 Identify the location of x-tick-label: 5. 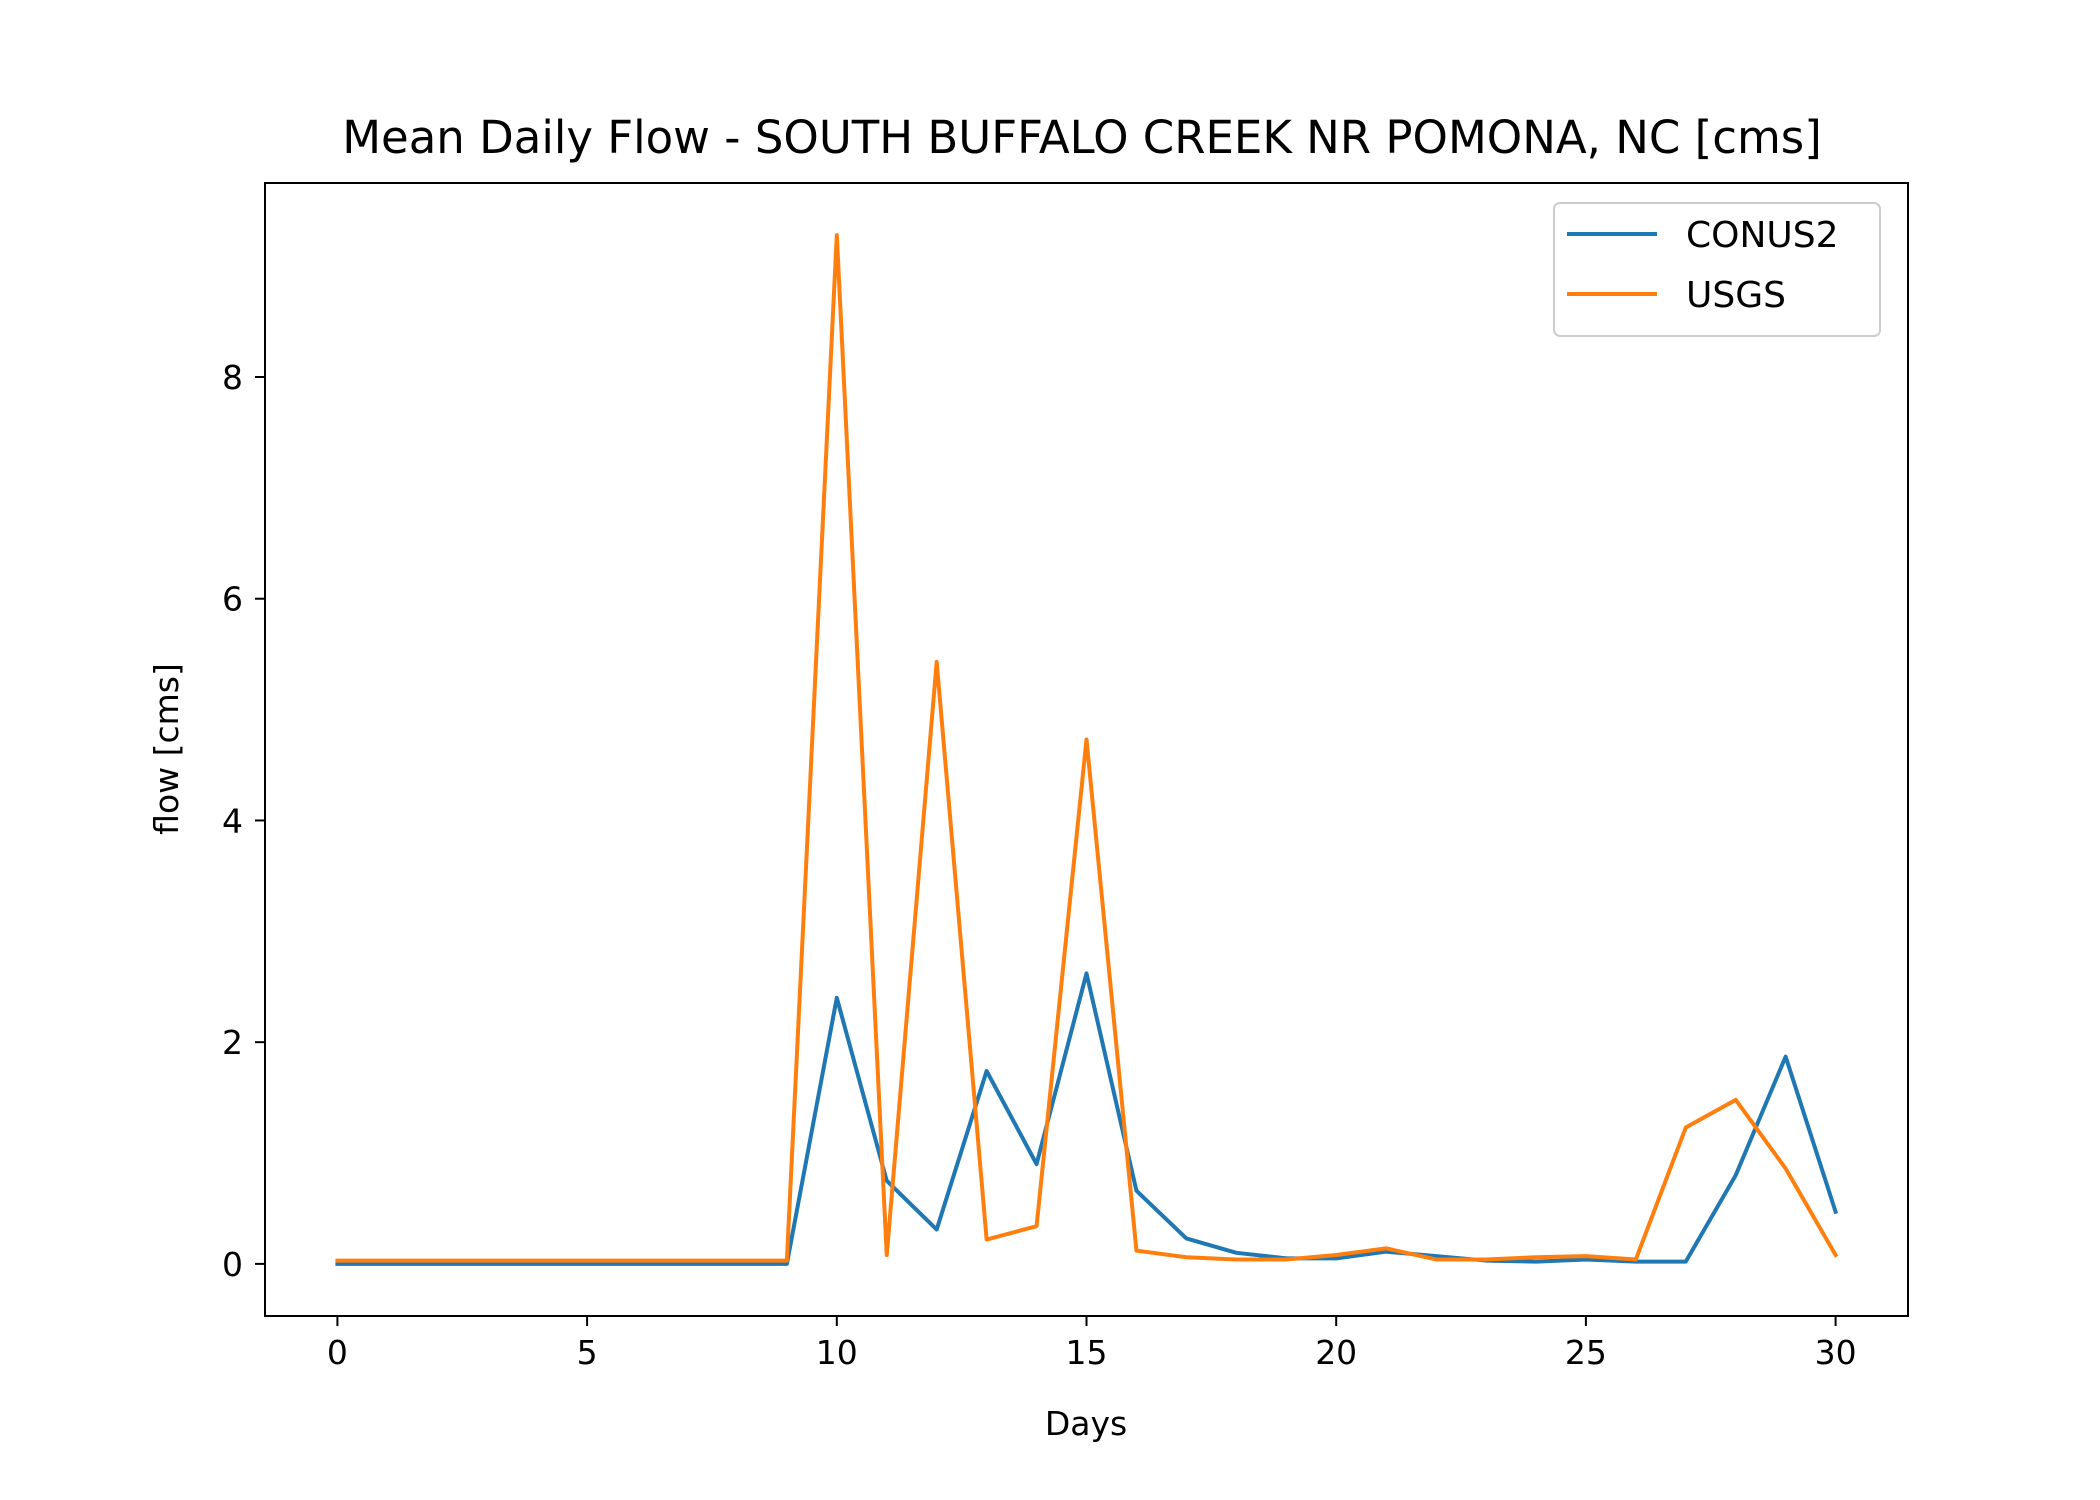
(587, 1352).